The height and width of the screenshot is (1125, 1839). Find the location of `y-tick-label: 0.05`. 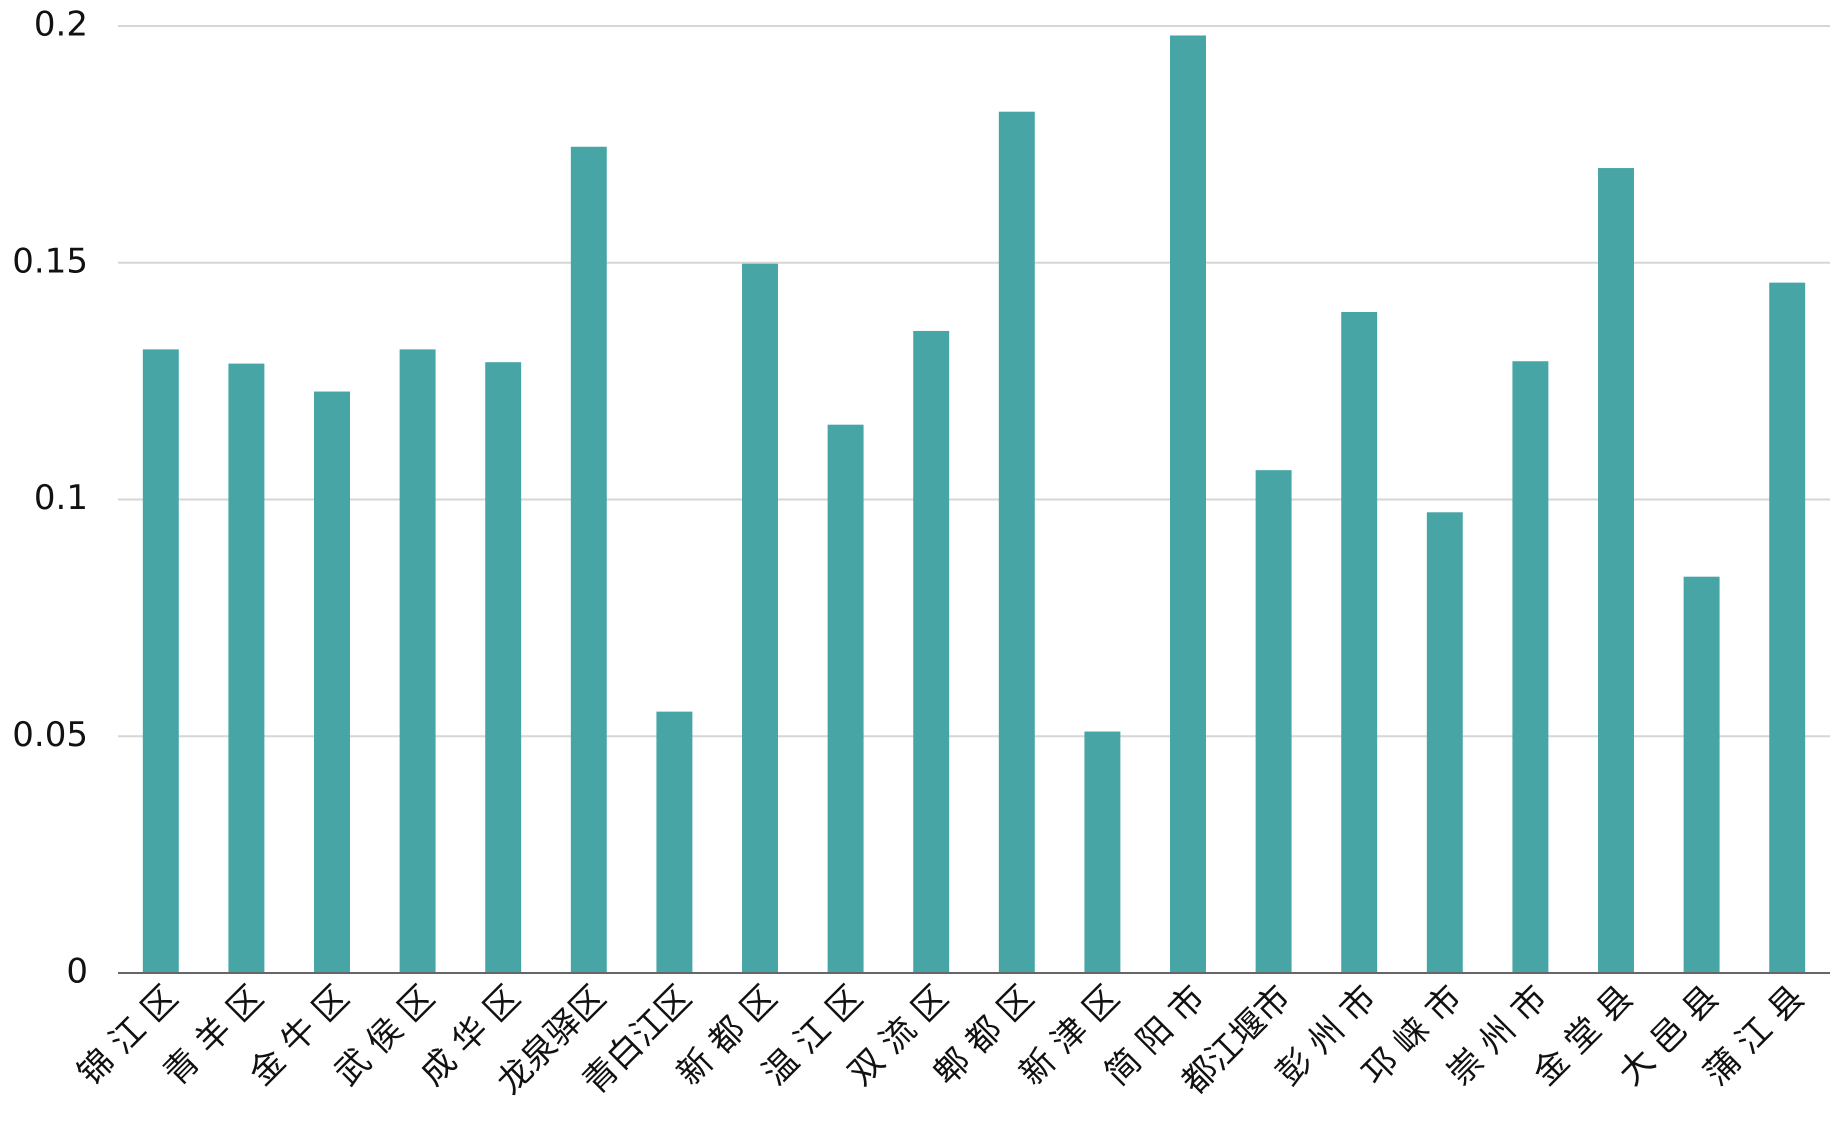

y-tick-label: 0.05 is located at coordinates (50, 735).